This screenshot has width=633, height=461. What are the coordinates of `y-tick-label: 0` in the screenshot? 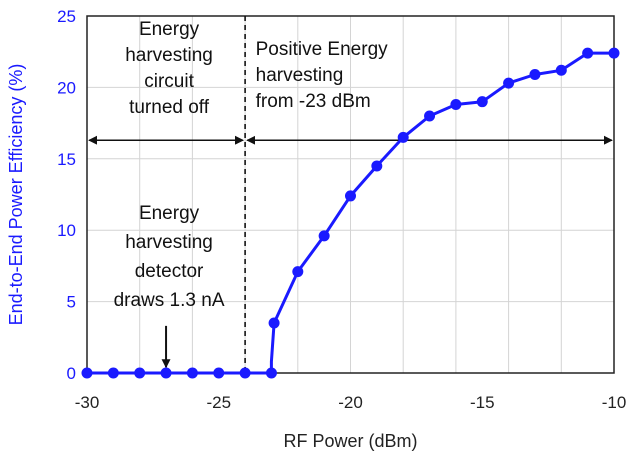 It's located at (71, 373).